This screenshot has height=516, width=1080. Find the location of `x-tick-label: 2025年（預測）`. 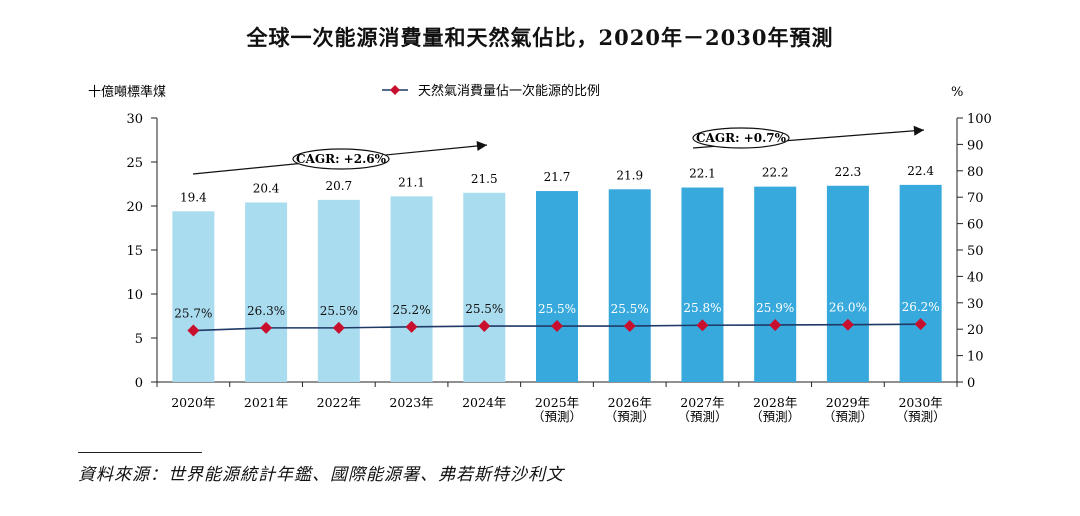

x-tick-label: 2025年（預測） is located at coordinates (557, 409).